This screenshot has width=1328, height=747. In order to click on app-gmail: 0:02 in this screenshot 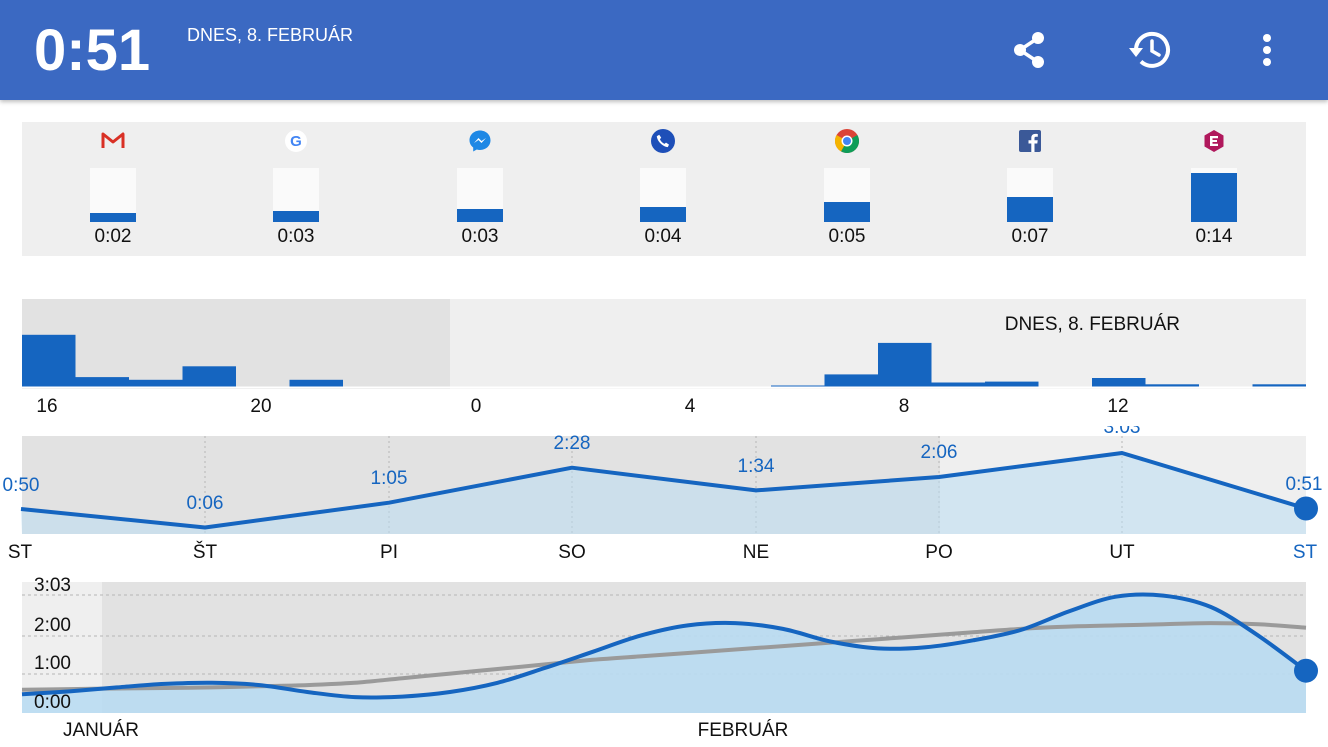, I will do `click(113, 189)`.